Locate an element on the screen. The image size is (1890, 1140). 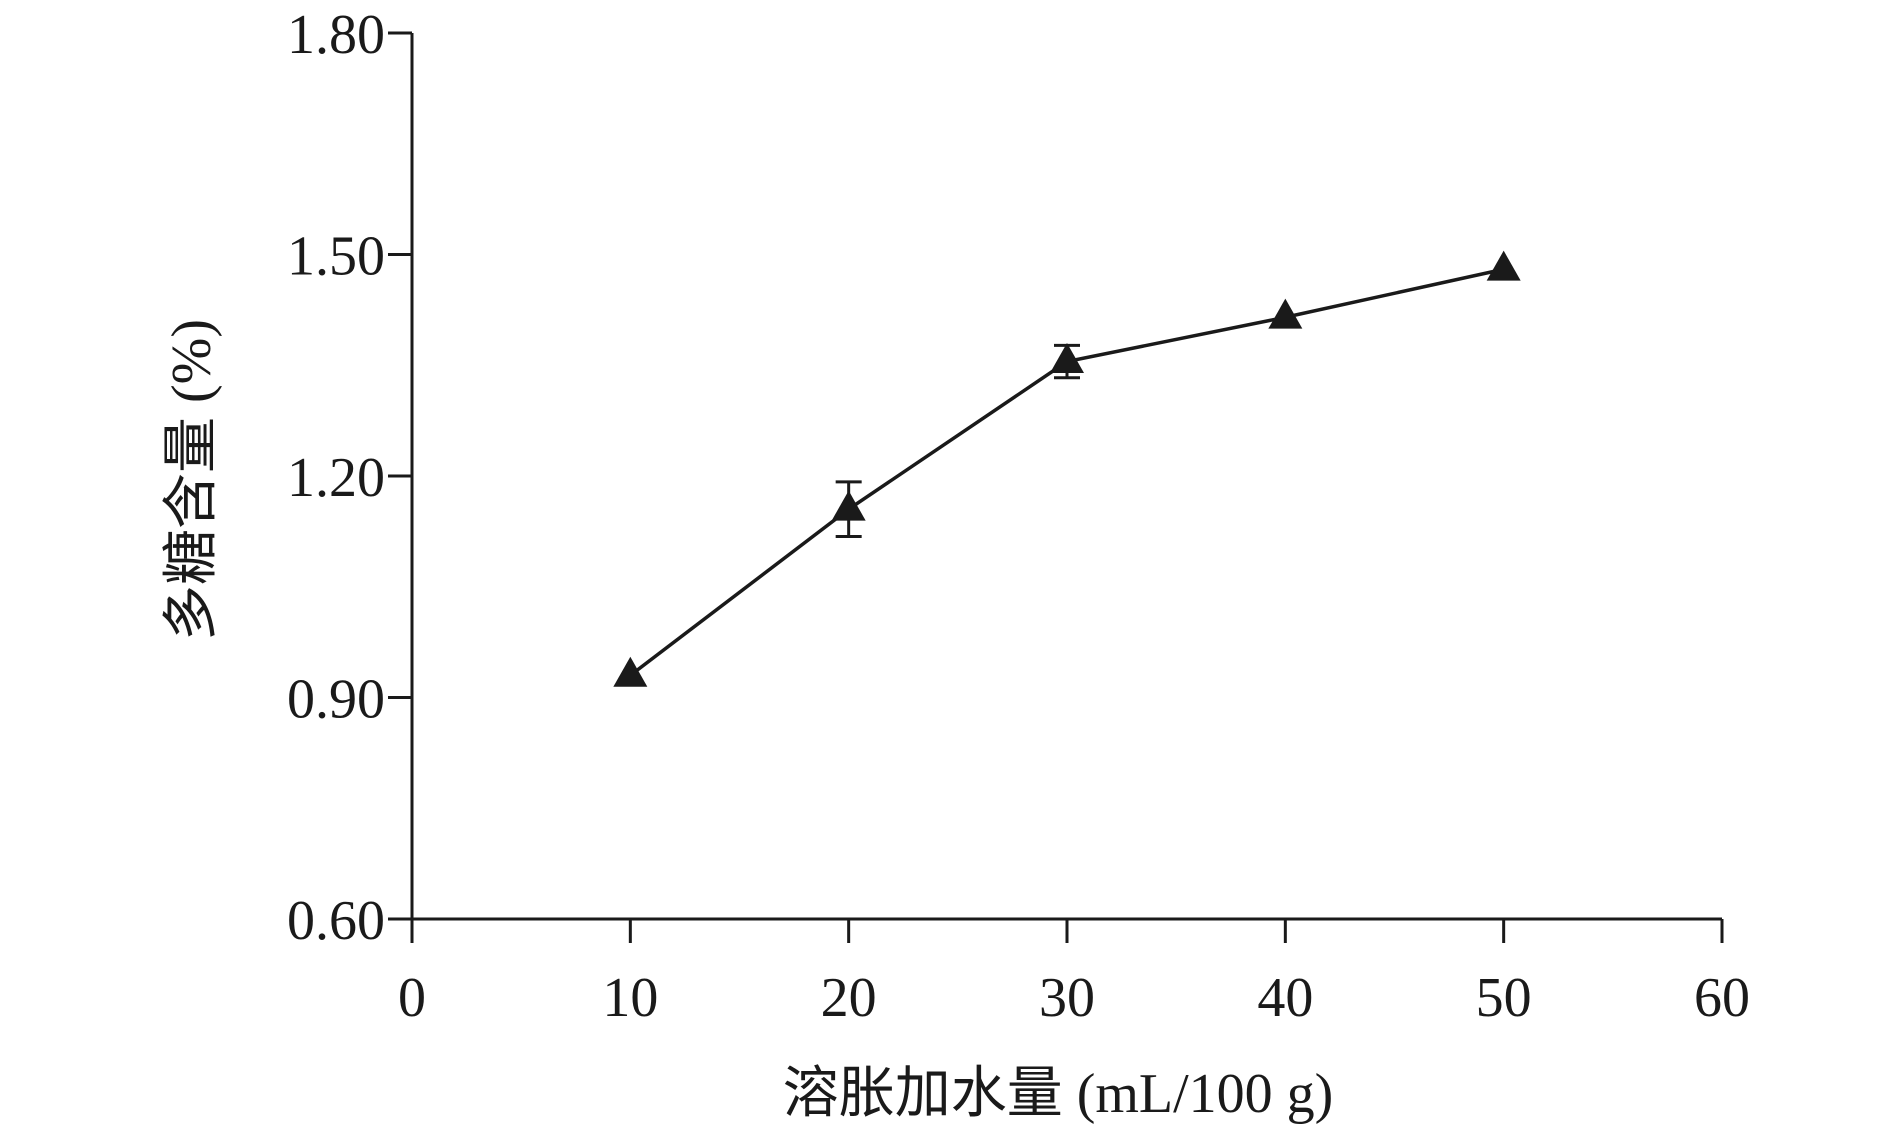
x-tick-label: 40 is located at coordinates (1285, 998).